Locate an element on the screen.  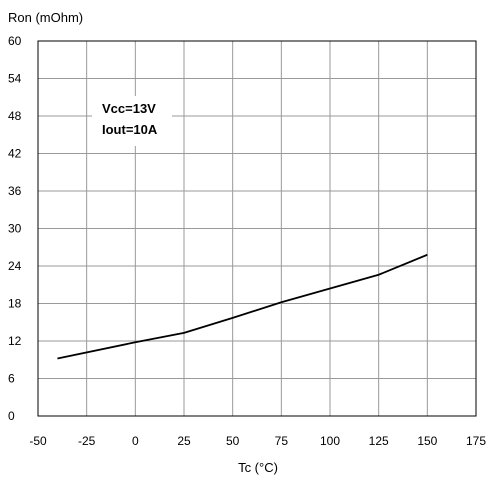
y-tick-label: 0 is located at coordinates (11, 416).